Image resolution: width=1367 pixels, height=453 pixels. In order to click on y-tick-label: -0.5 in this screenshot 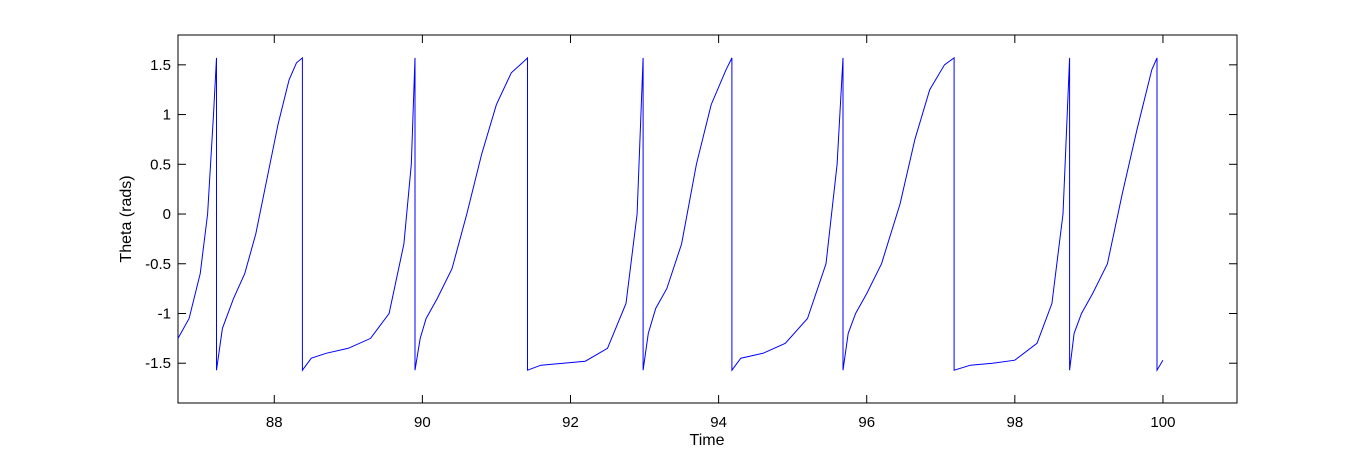, I will do `click(158, 264)`.